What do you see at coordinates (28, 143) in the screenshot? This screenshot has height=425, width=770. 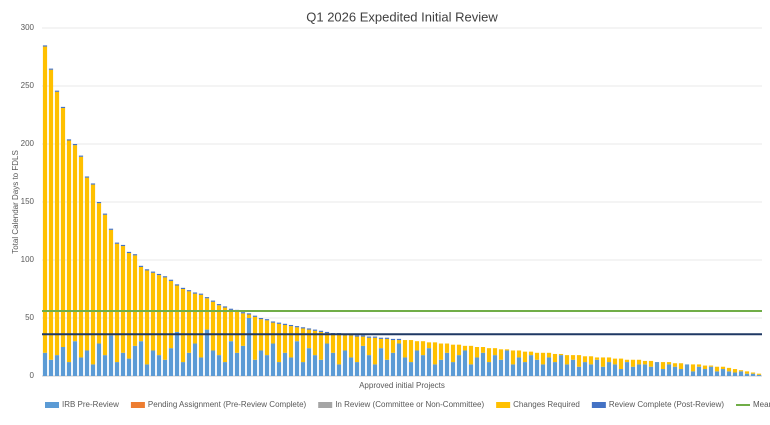 I see `y-tick-label: 200` at bounding box center [28, 143].